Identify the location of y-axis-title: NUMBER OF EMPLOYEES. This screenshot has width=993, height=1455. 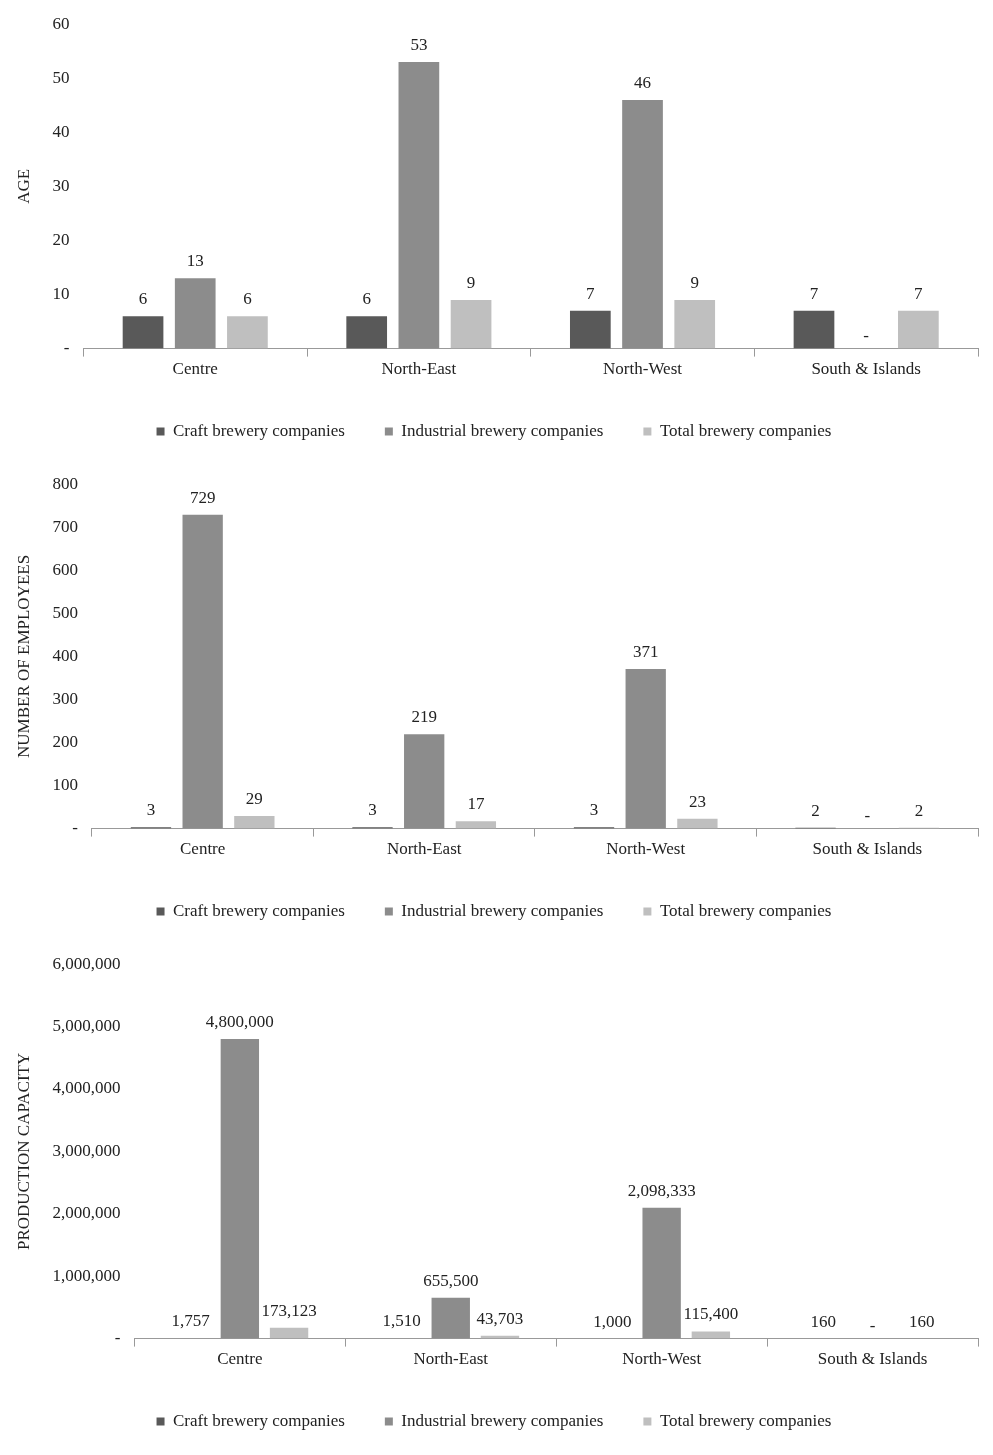
(23, 656).